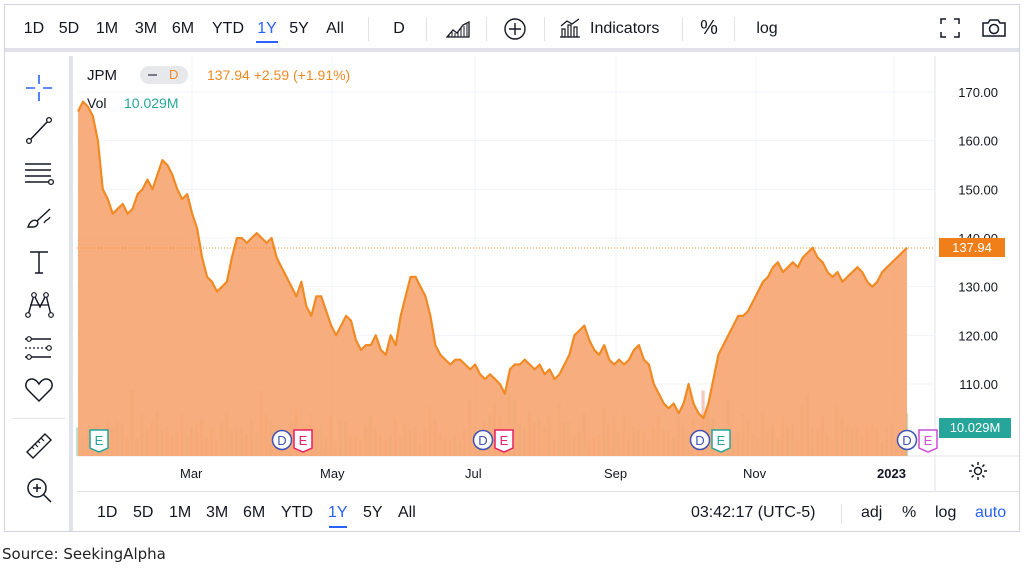 The width and height of the screenshot is (1024, 575). What do you see at coordinates (267, 28) in the screenshot?
I see `range-1y-button: 1Y` at bounding box center [267, 28].